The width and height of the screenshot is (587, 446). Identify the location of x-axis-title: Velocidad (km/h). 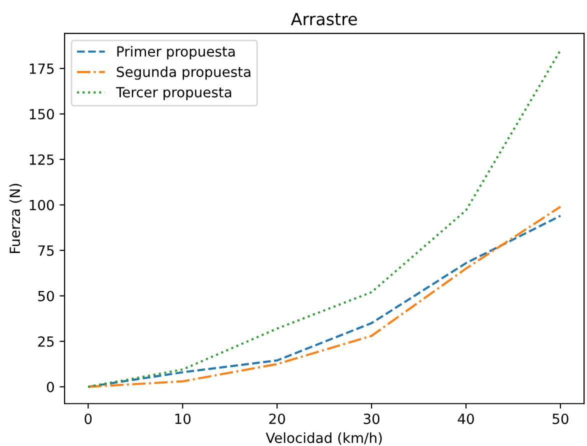
(324, 438).